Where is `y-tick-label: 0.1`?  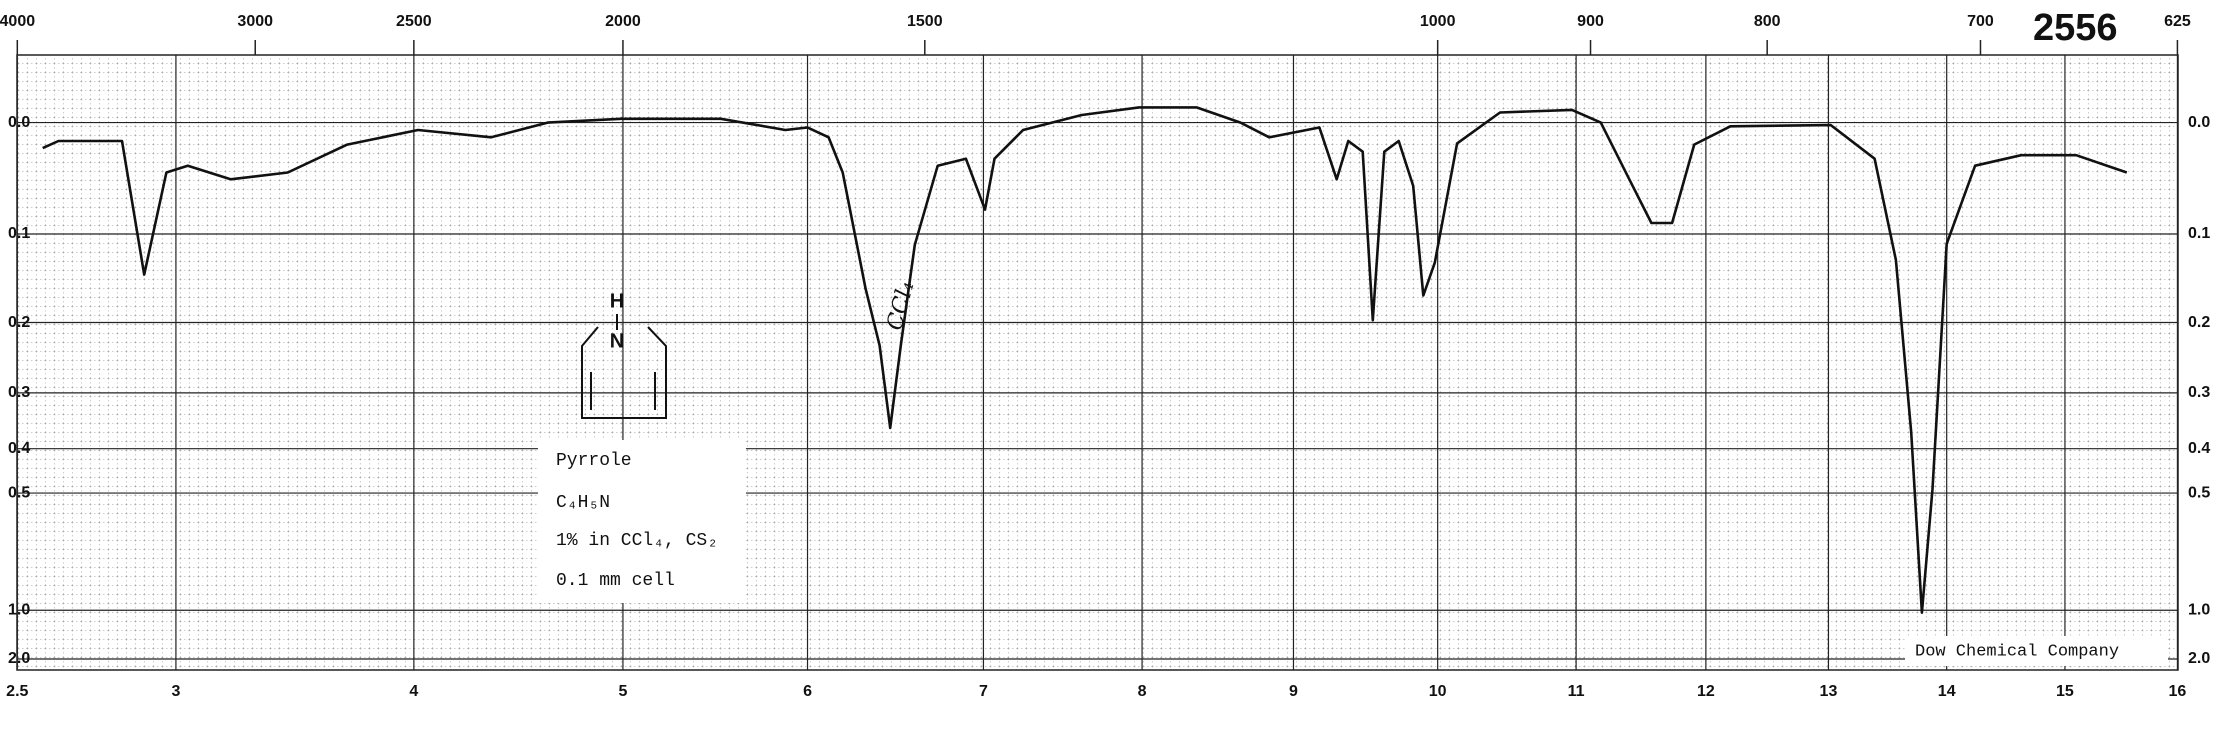 y-tick-label: 0.1 is located at coordinates (19, 233).